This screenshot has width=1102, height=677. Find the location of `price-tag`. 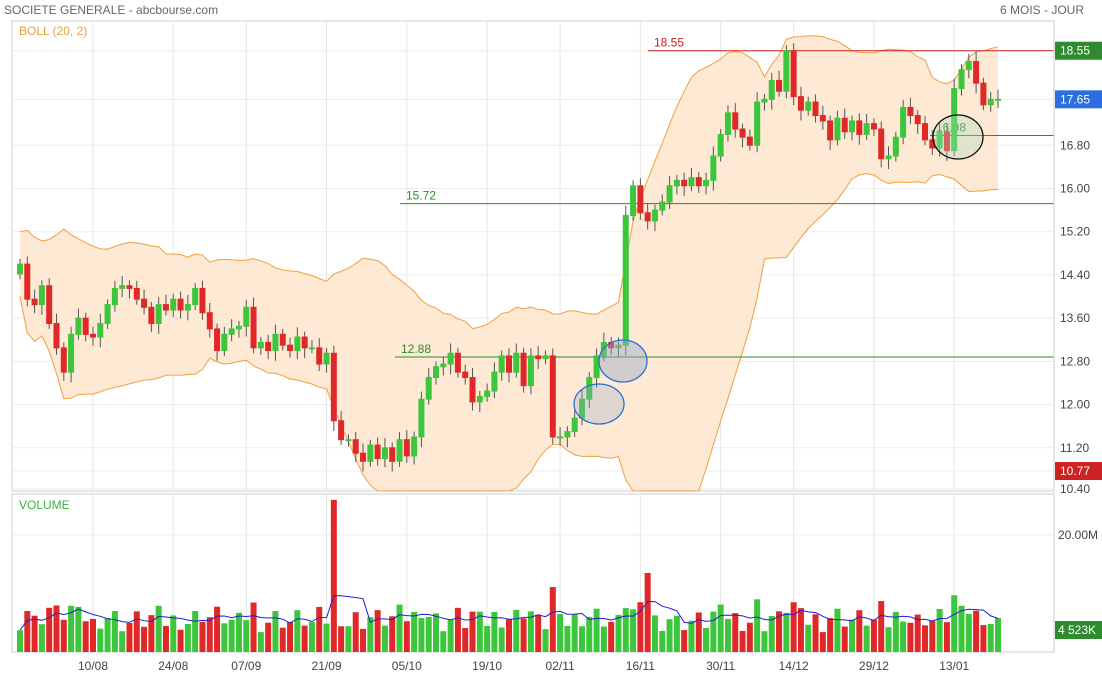

price-tag is located at coordinates (1078, 471).